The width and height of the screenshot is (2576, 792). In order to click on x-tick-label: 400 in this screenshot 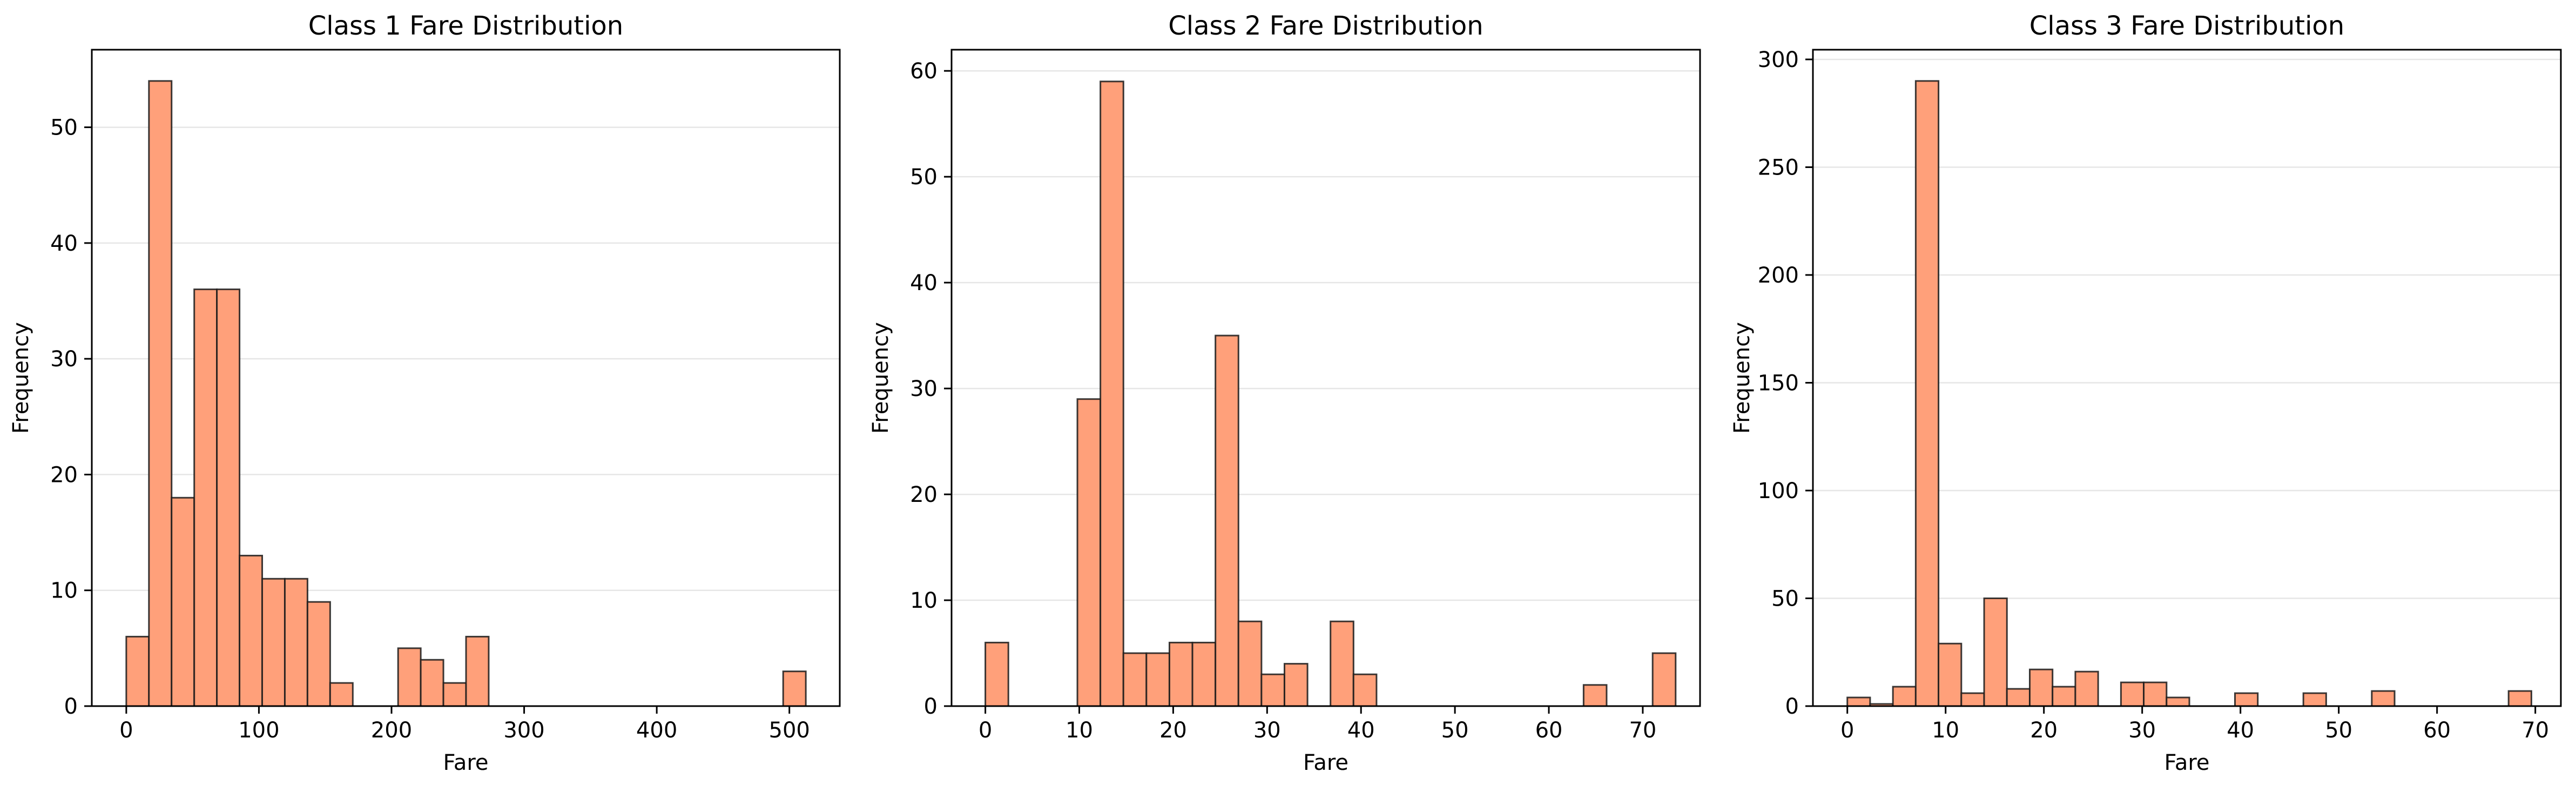, I will do `click(656, 730)`.